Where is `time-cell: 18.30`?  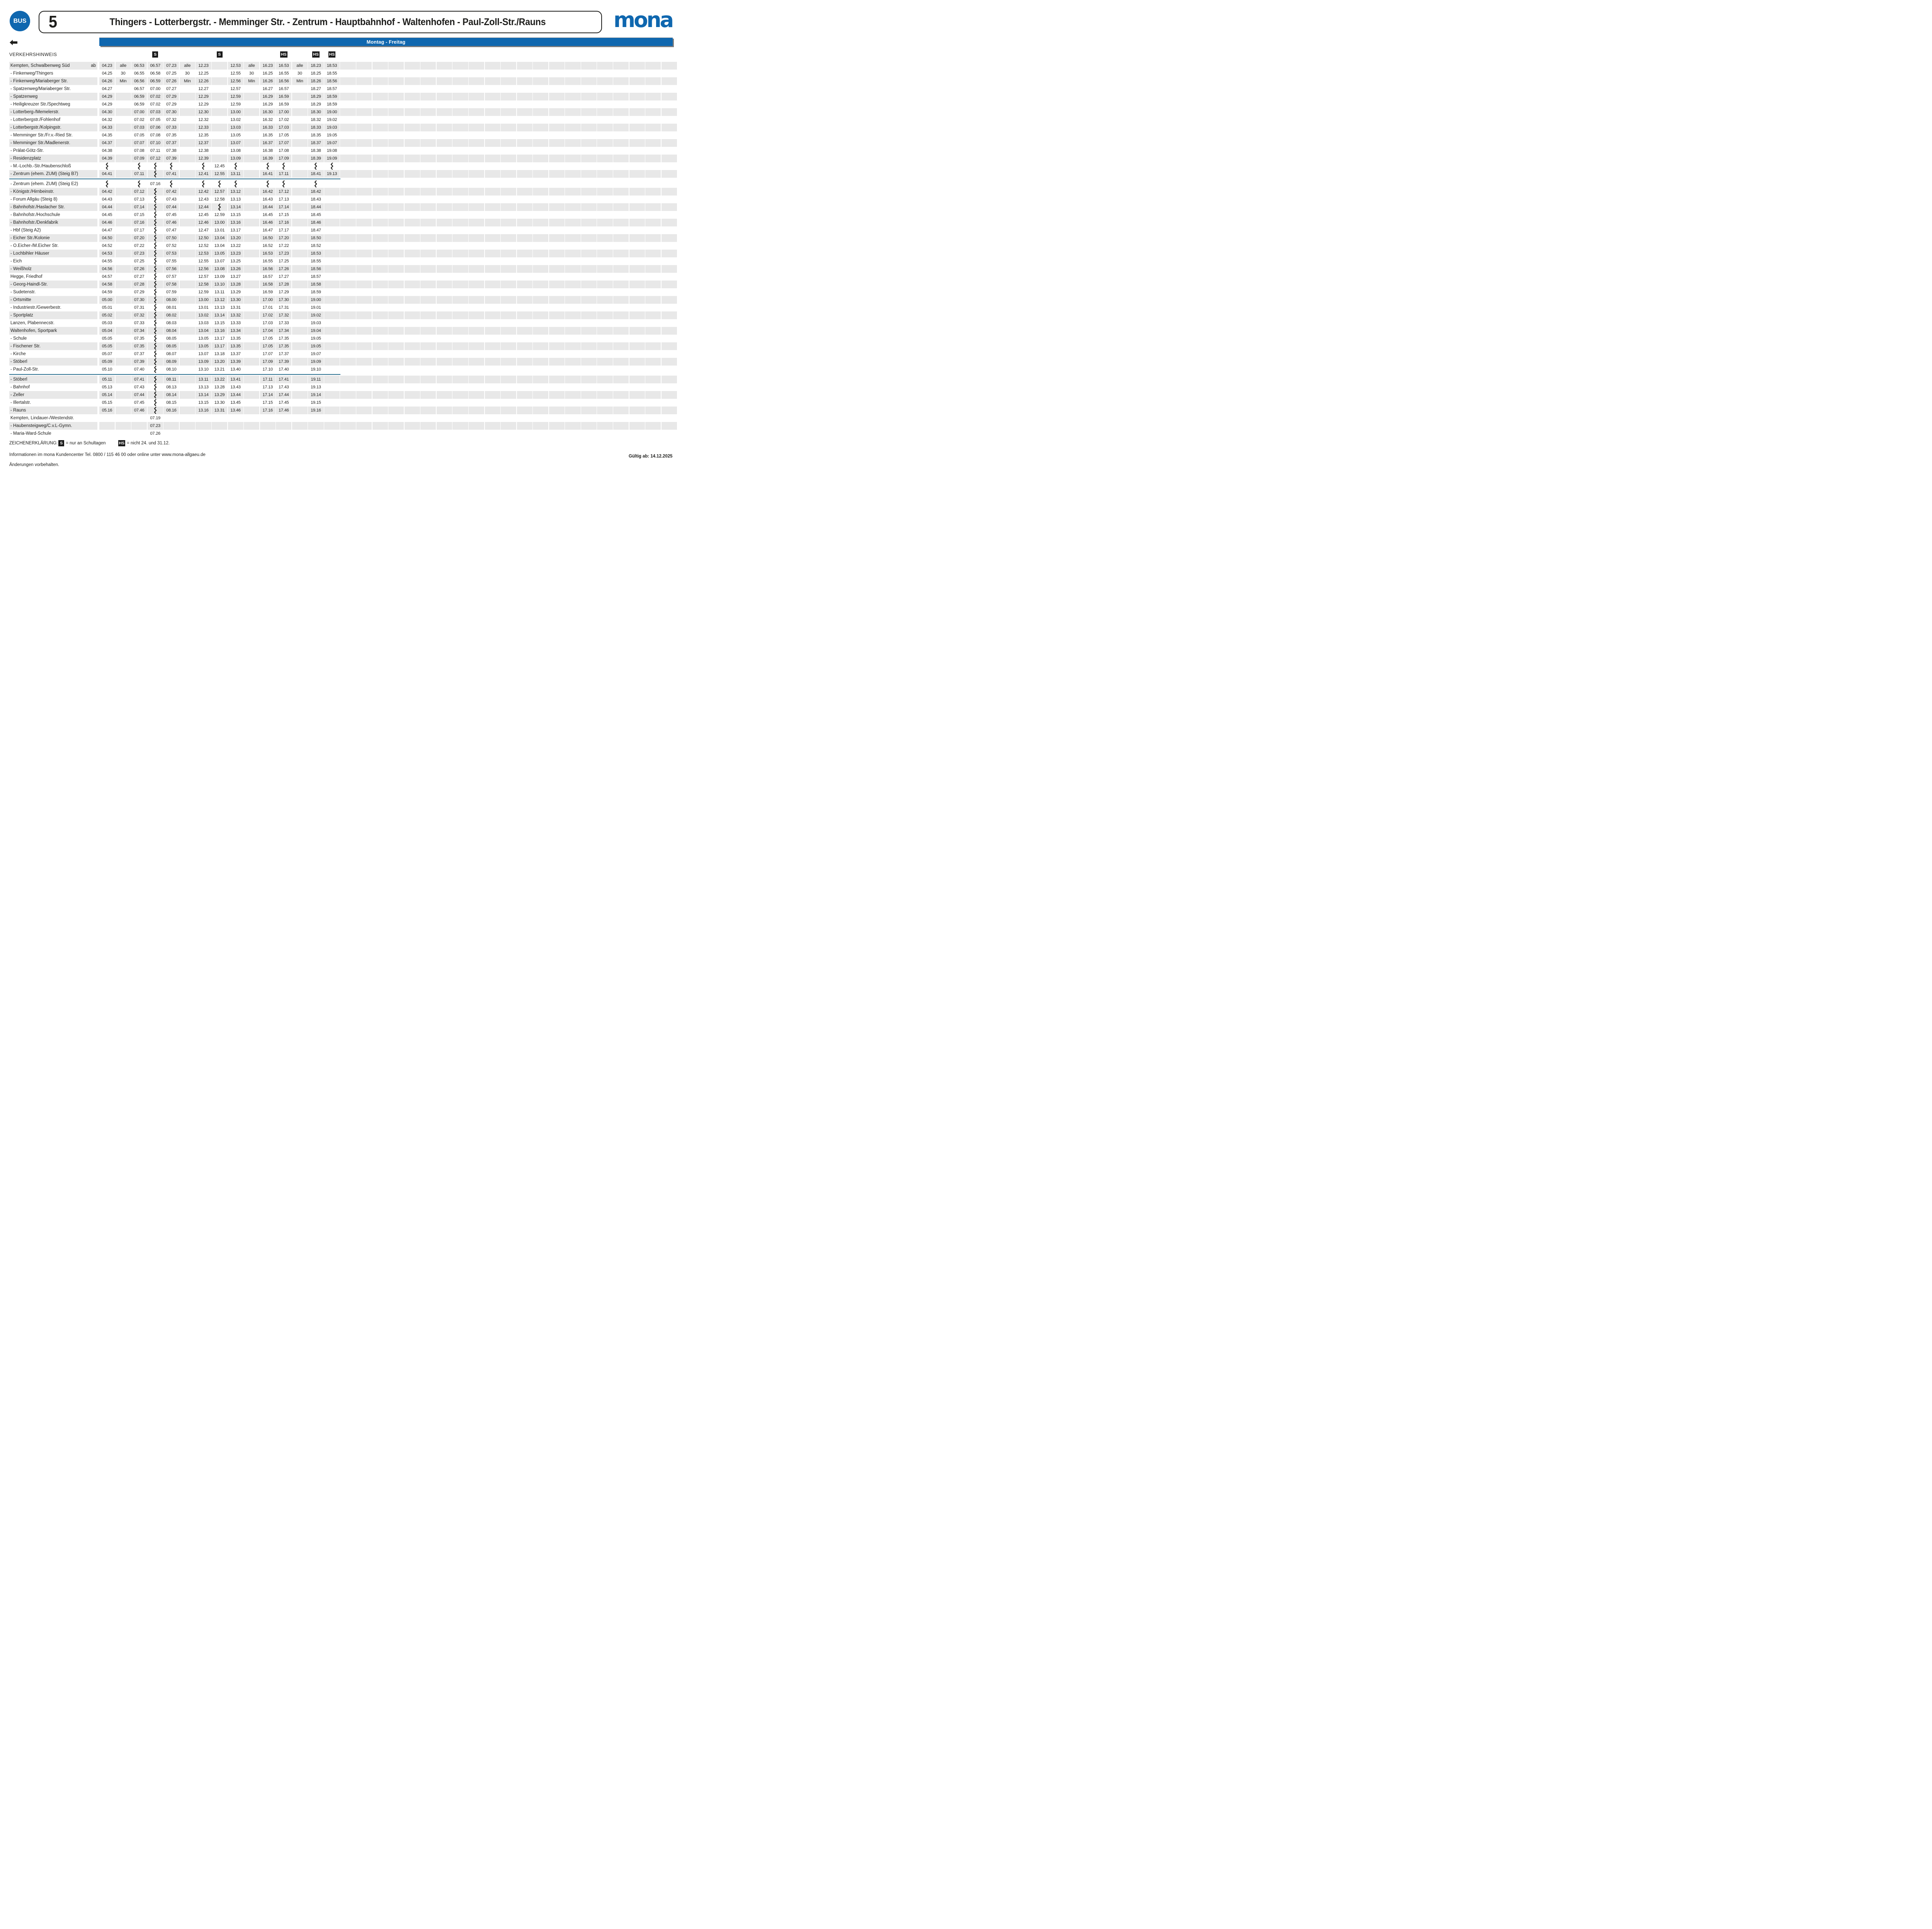
time-cell: 18.30 is located at coordinates (316, 112).